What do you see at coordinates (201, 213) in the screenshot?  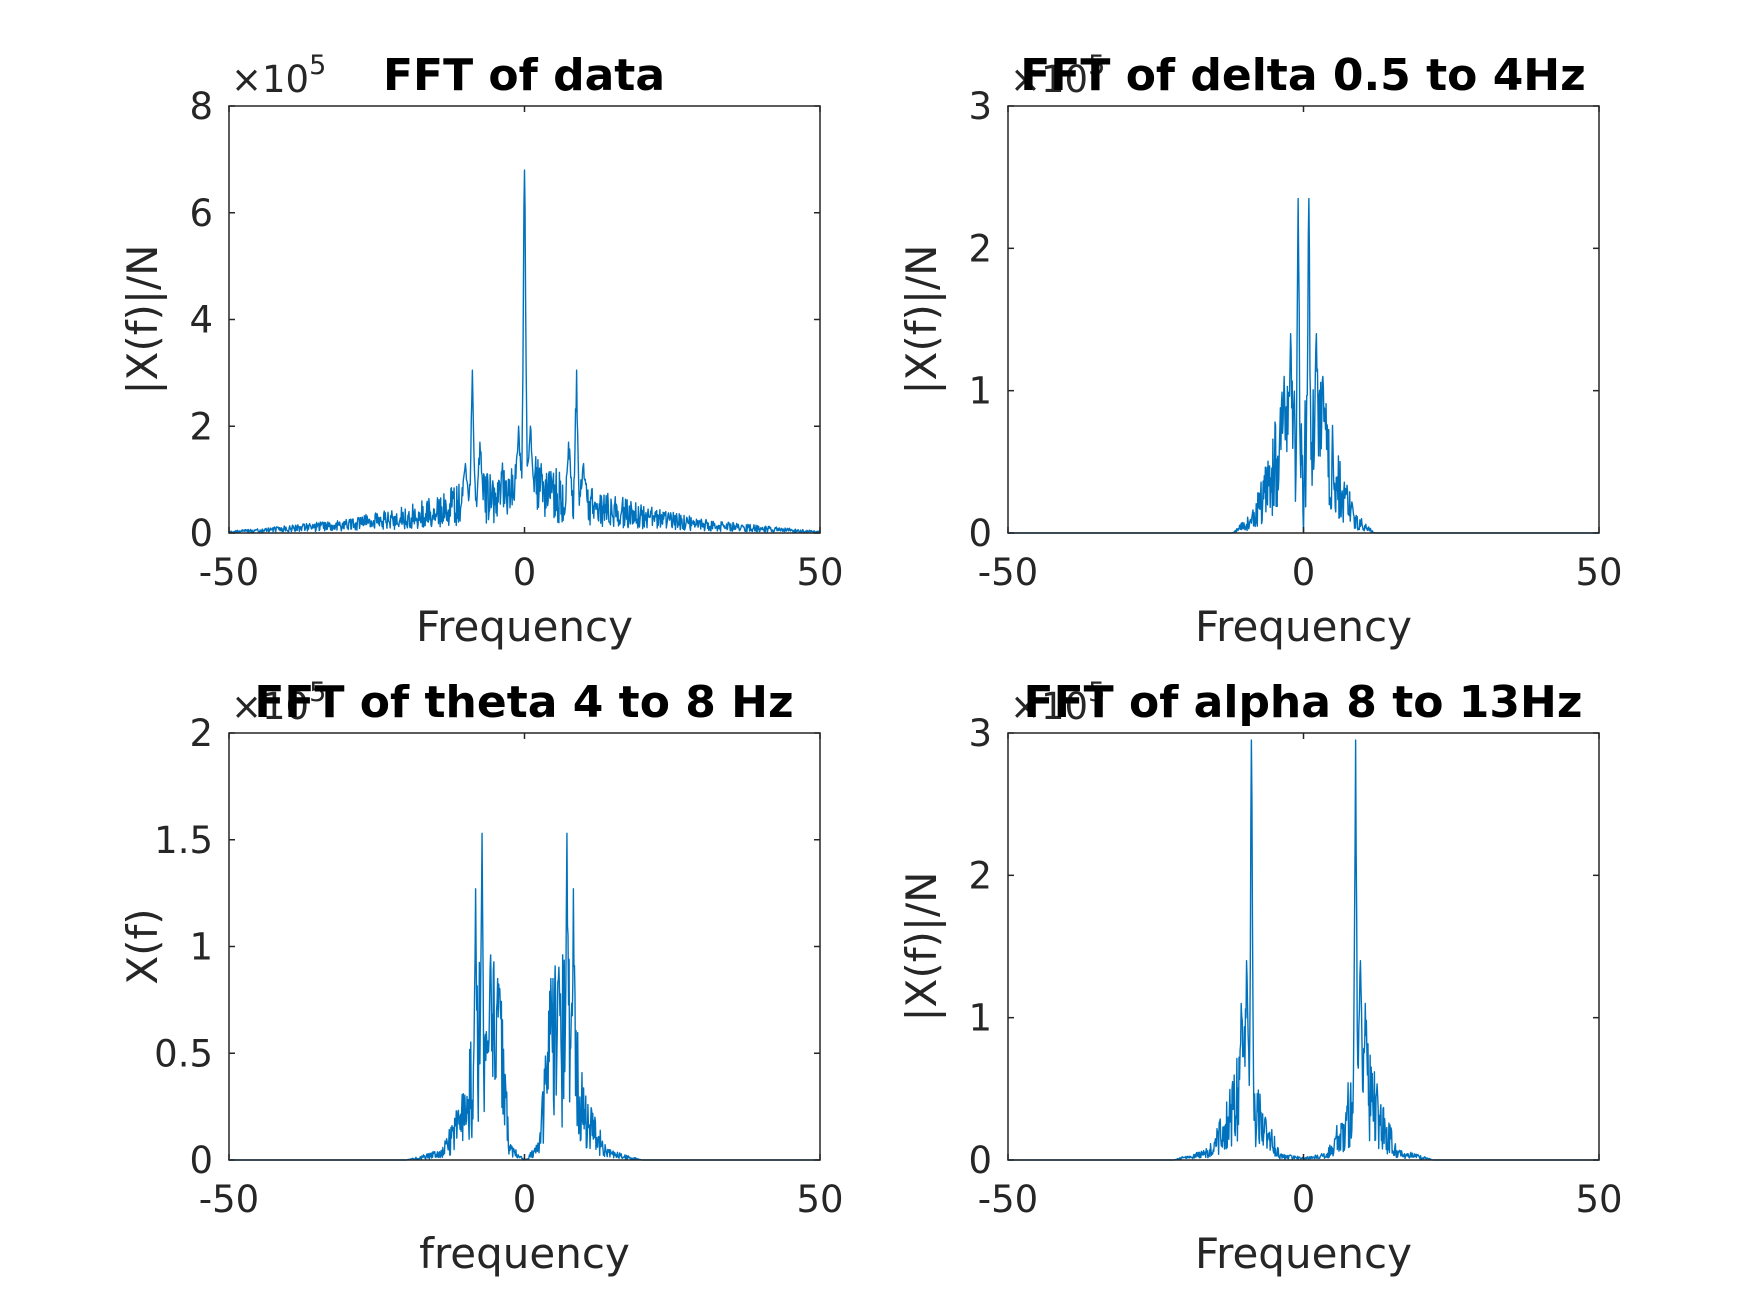 I see `y-tick-label: 6` at bounding box center [201, 213].